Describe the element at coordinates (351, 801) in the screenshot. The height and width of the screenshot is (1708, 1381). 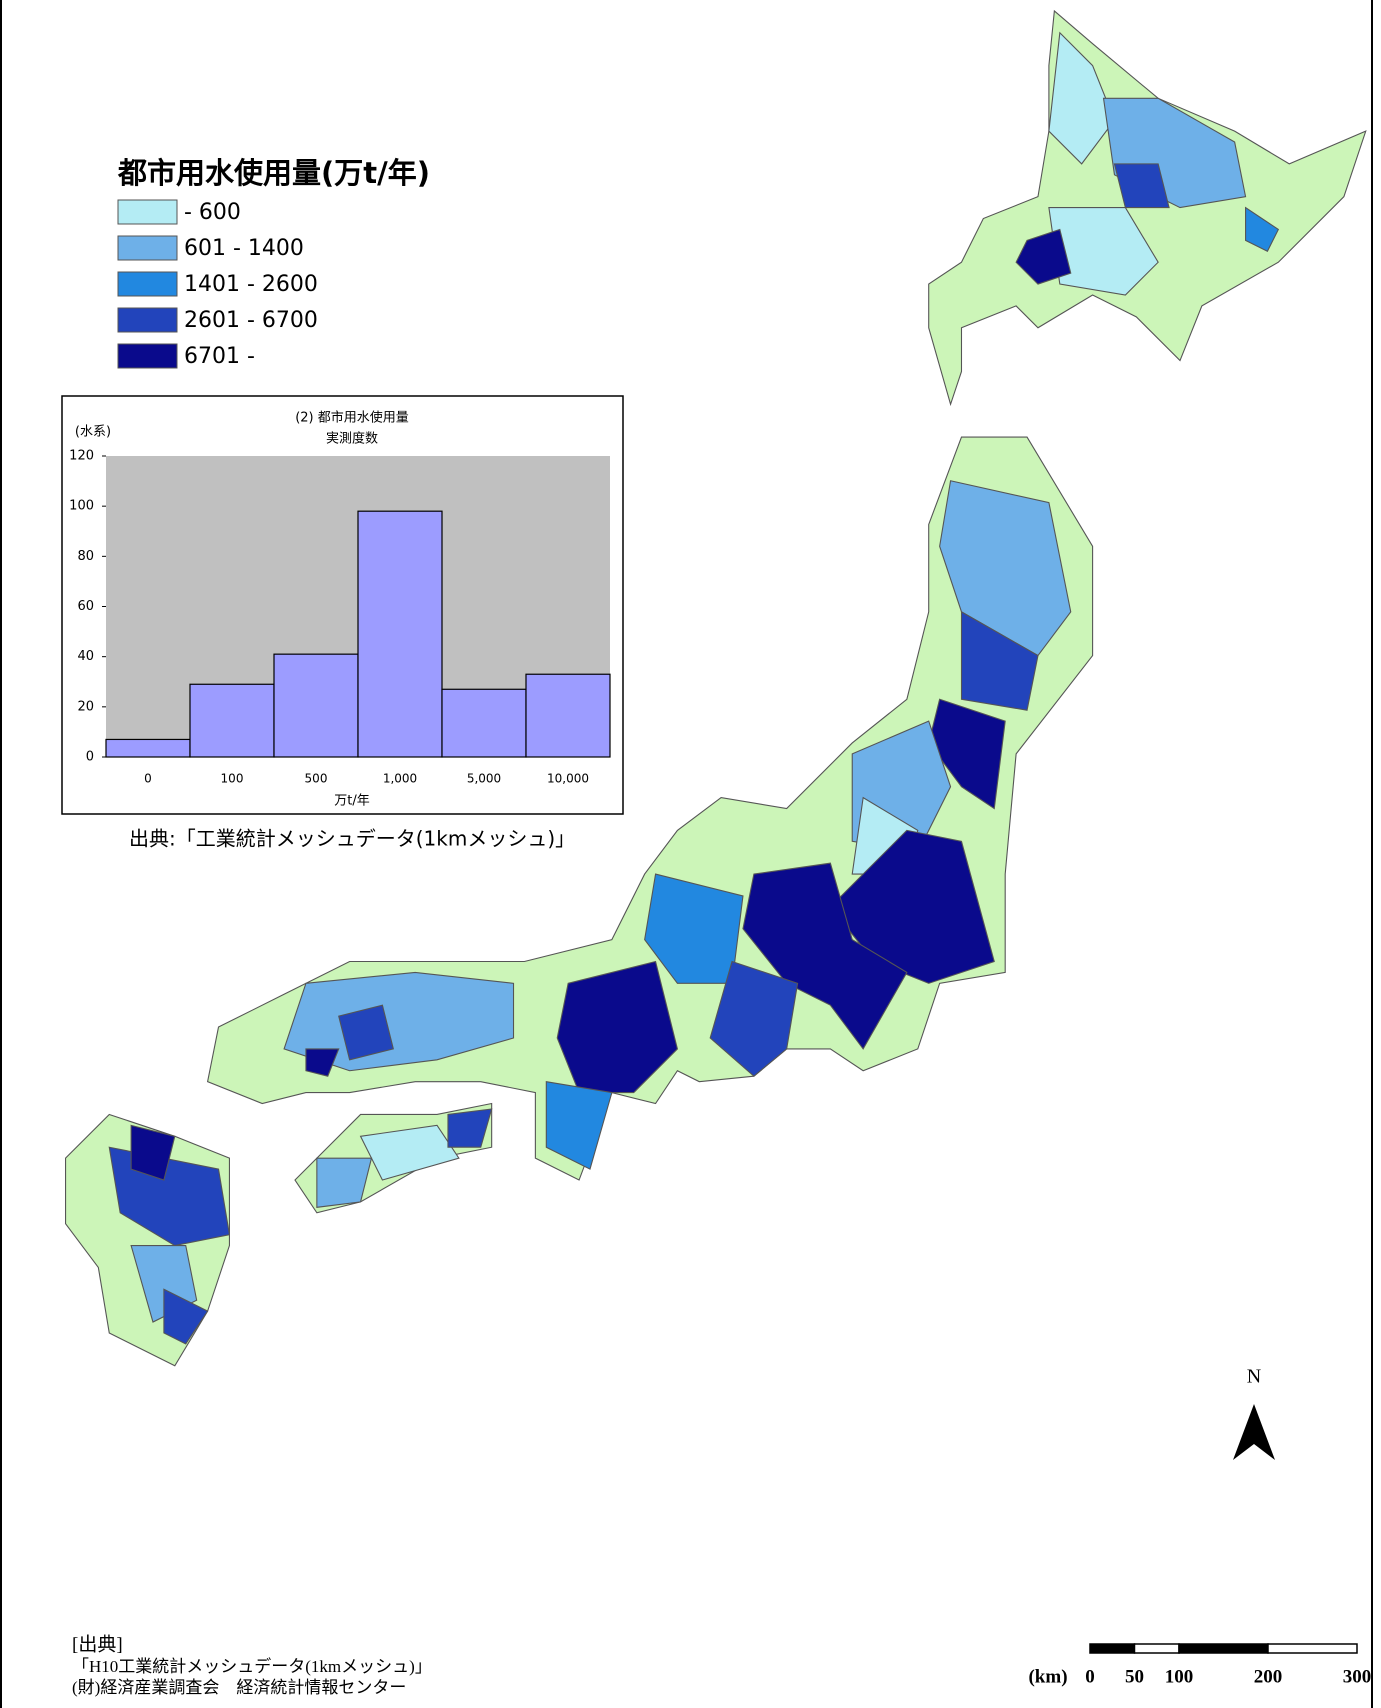
I see `x-axis-label: 万t/年` at that location.